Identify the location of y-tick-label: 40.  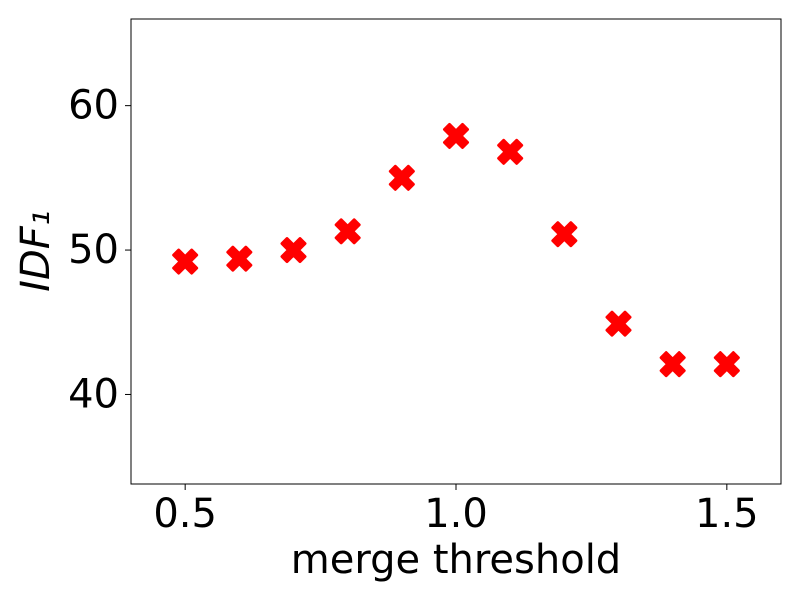
(93, 394).